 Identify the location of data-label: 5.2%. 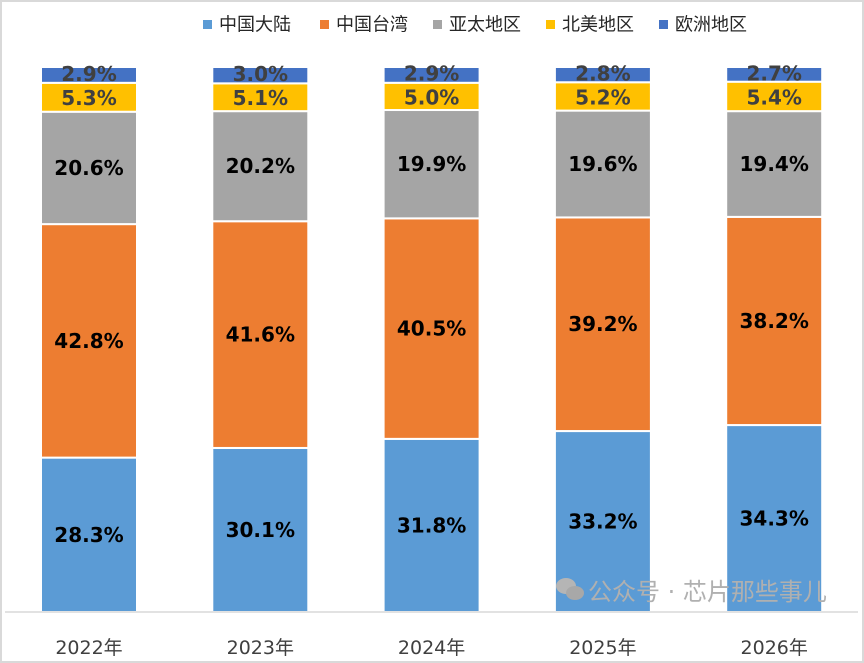
(602, 98).